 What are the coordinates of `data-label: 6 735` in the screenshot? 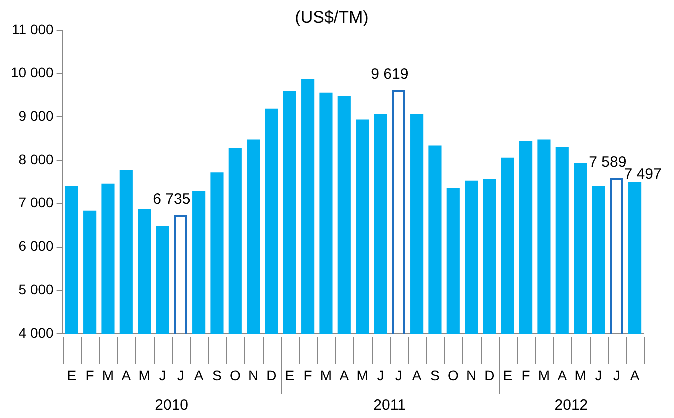 It's located at (172, 199).